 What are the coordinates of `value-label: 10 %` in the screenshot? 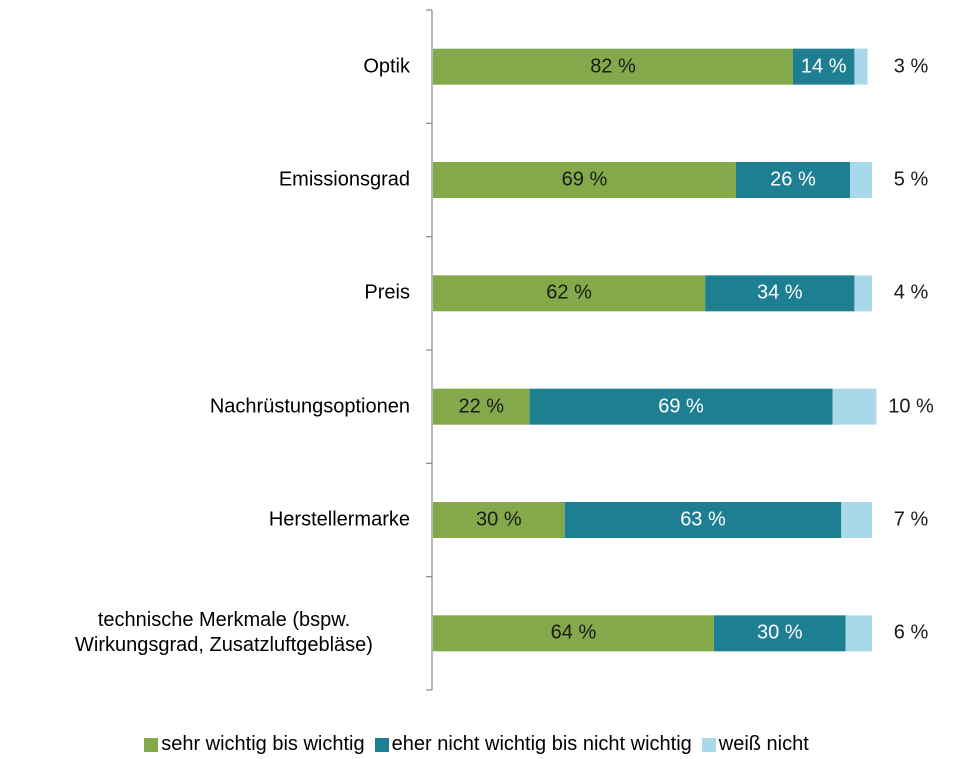 It's located at (911, 406).